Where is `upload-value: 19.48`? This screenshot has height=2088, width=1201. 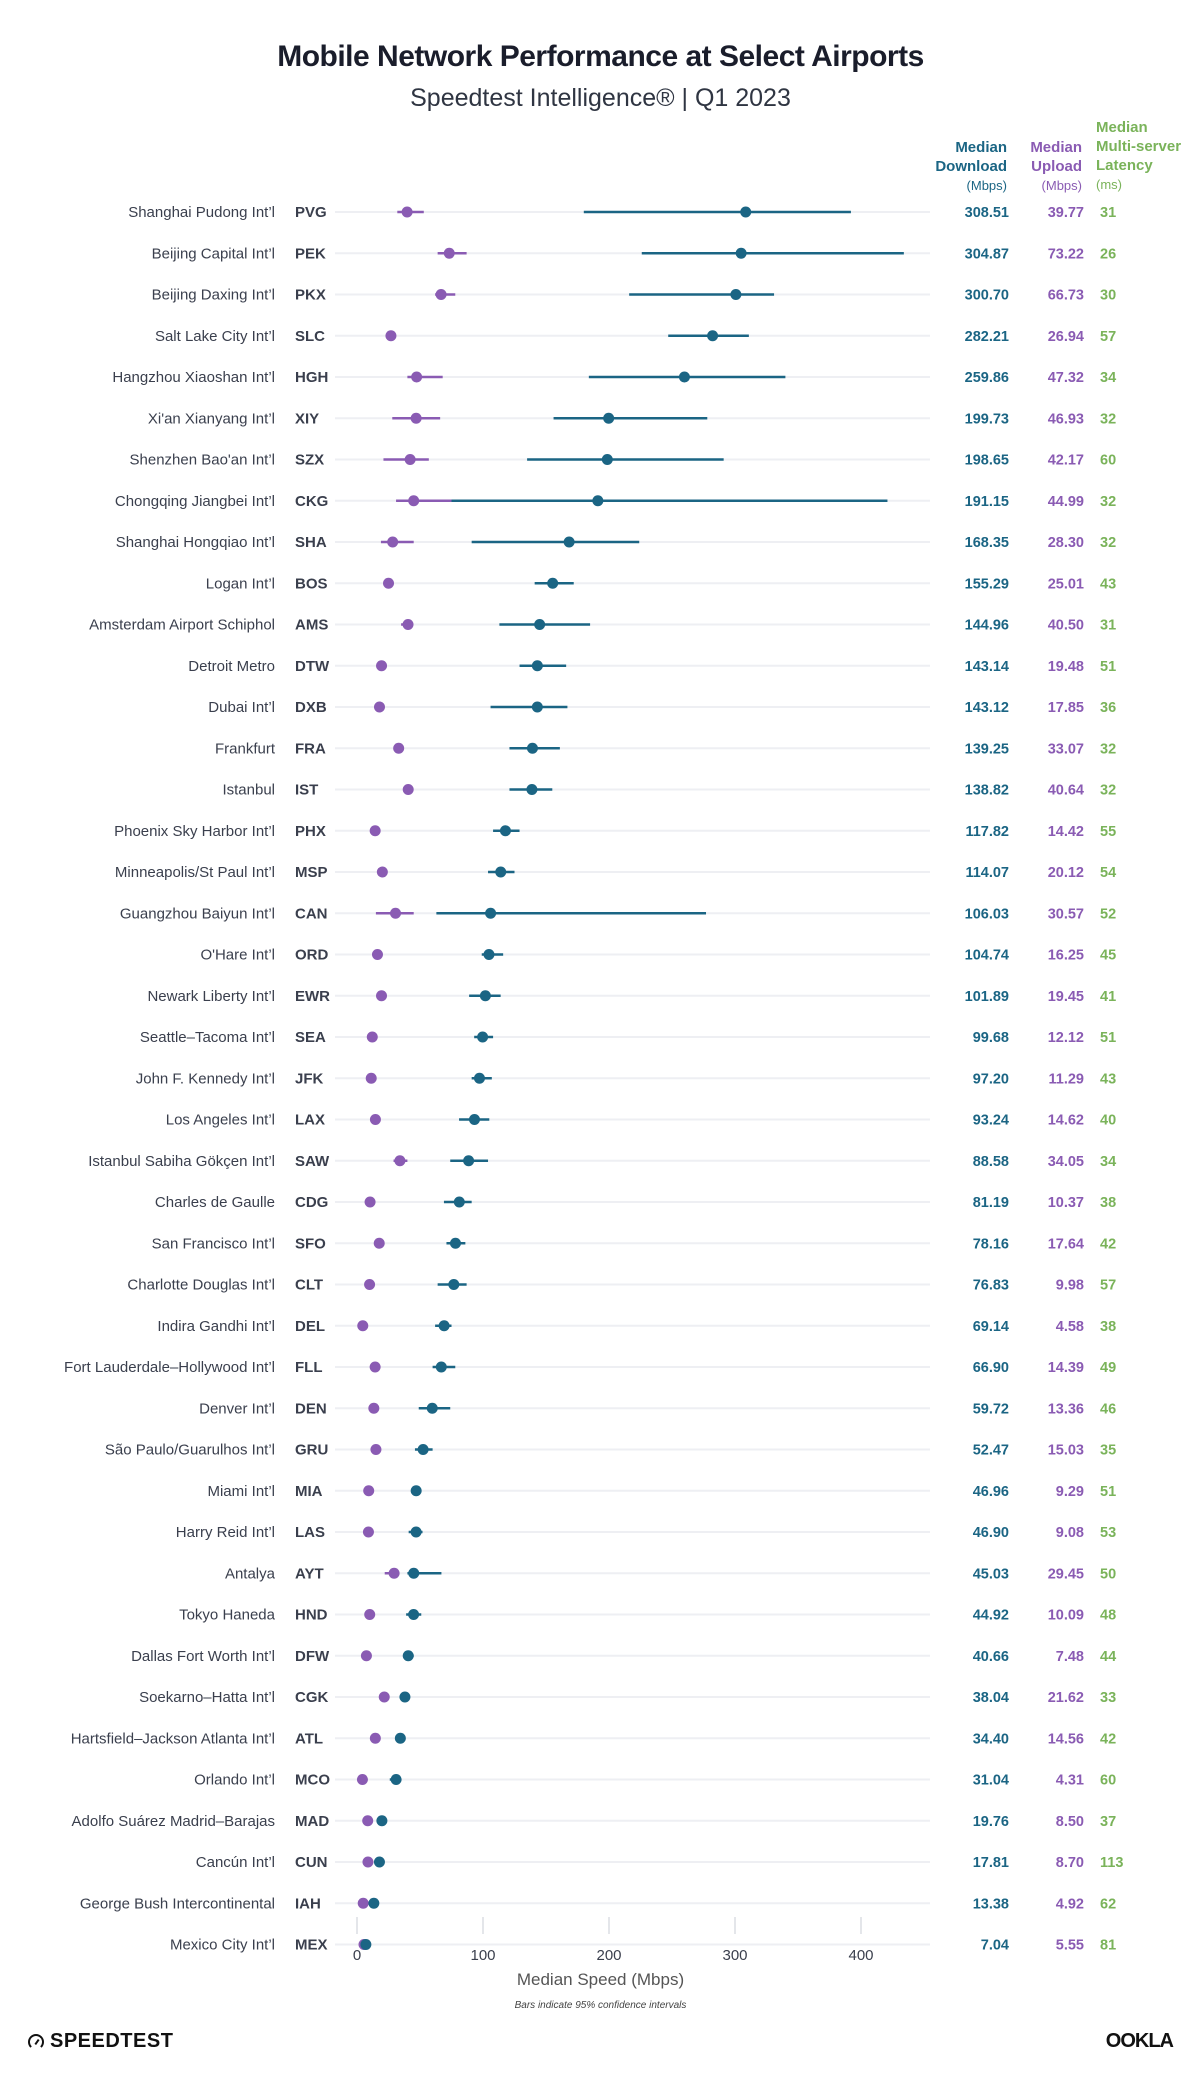 upload-value: 19.48 is located at coordinates (1066, 667).